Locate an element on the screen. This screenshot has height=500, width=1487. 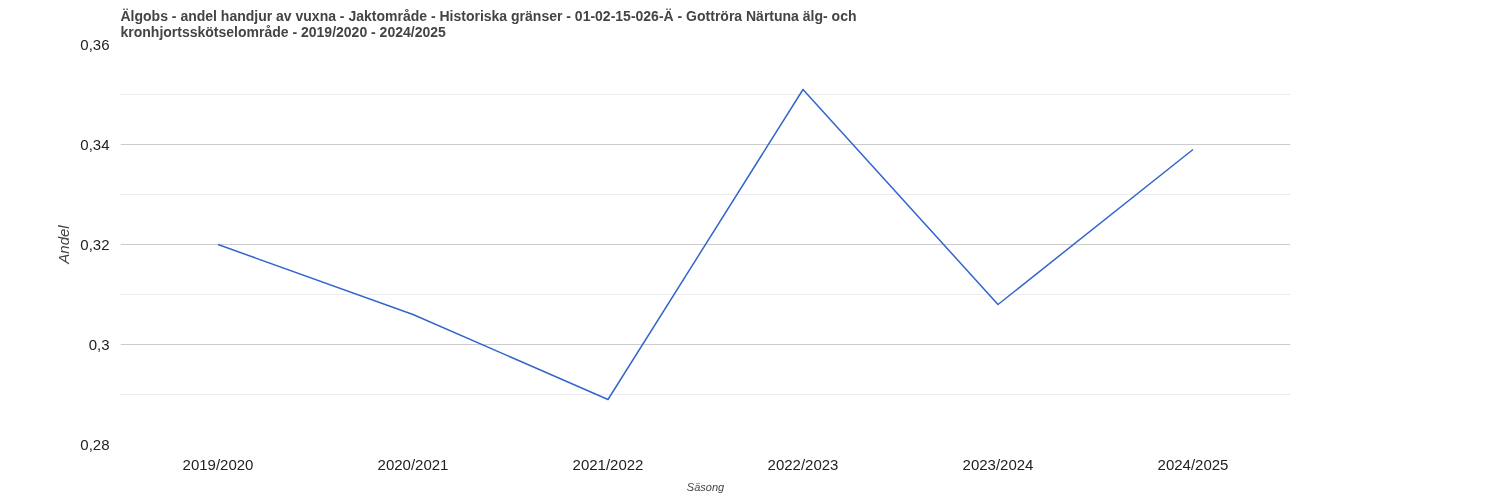
x-tick-label: 2019/2020 is located at coordinates (218, 464).